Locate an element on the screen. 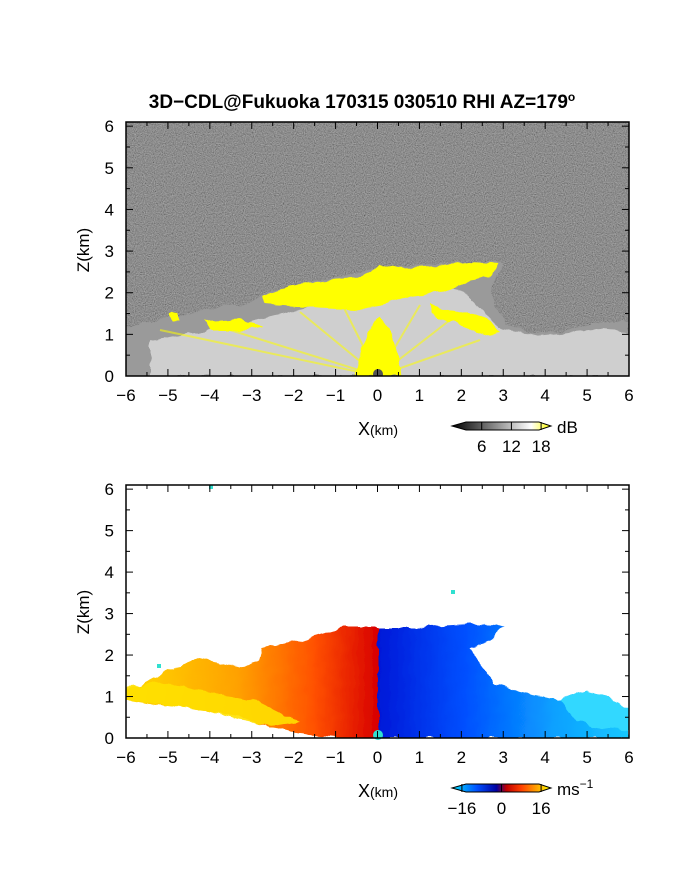 The width and height of the screenshot is (680, 880). intensity-strong-echo-lower is located at coordinates (465, 320).